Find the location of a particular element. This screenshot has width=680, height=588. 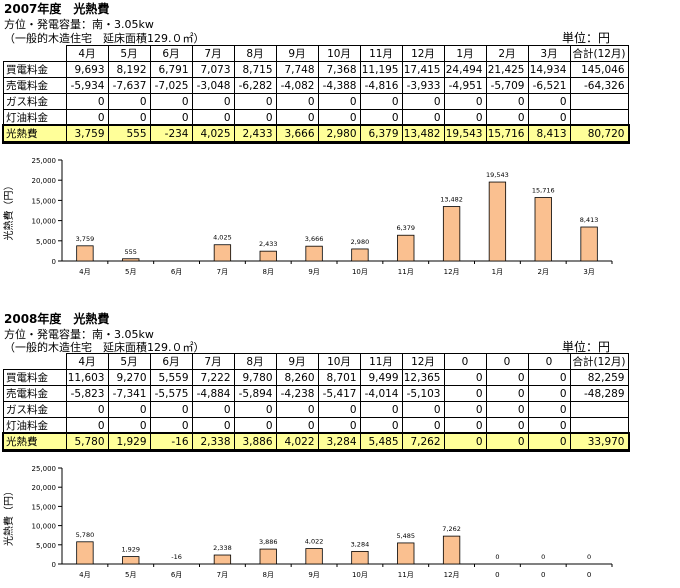

data-label: 4,025 is located at coordinates (222, 238).